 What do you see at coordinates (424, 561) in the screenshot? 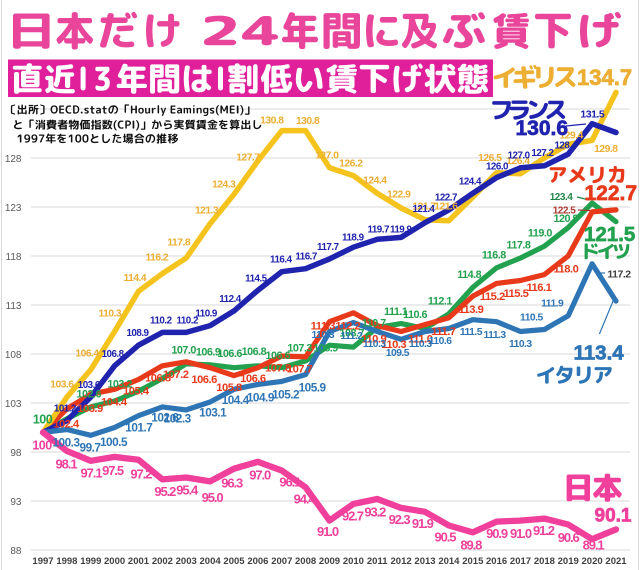
I see `svg-text: 2013` at bounding box center [424, 561].